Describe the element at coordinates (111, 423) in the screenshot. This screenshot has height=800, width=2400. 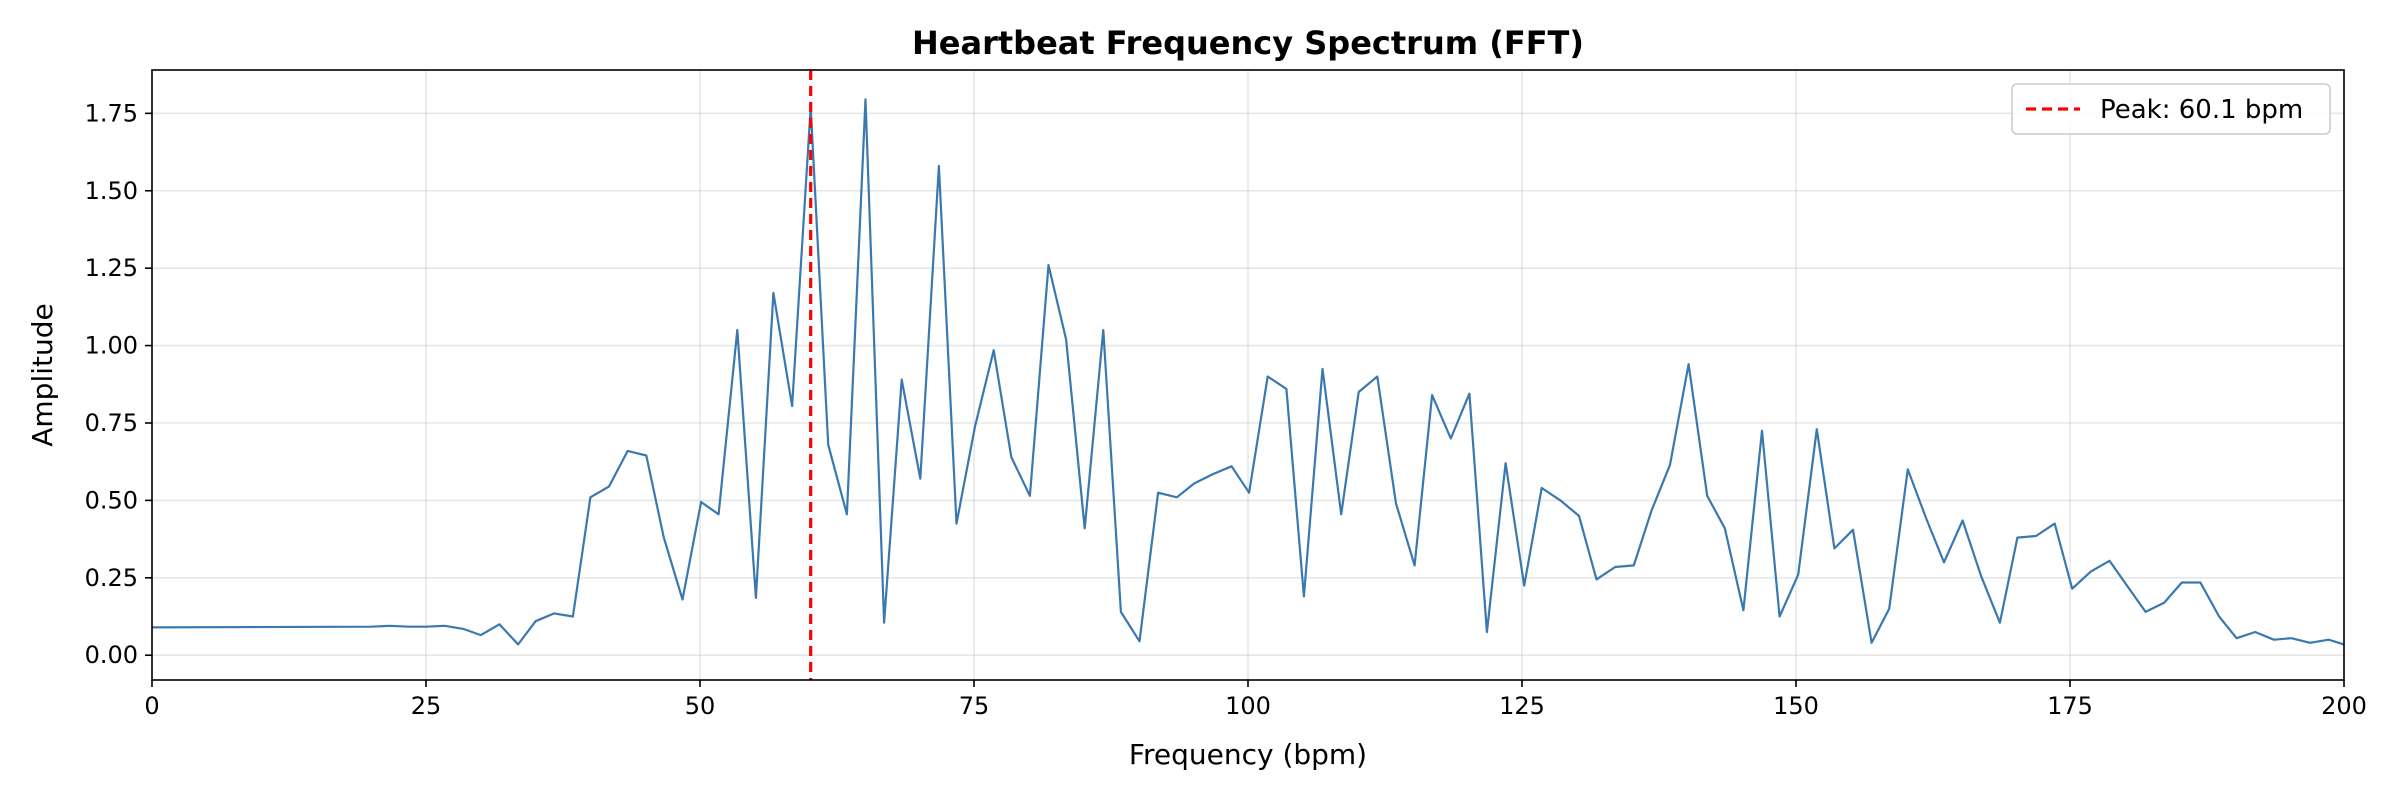
I see `y-tick-label: 0.75` at that location.